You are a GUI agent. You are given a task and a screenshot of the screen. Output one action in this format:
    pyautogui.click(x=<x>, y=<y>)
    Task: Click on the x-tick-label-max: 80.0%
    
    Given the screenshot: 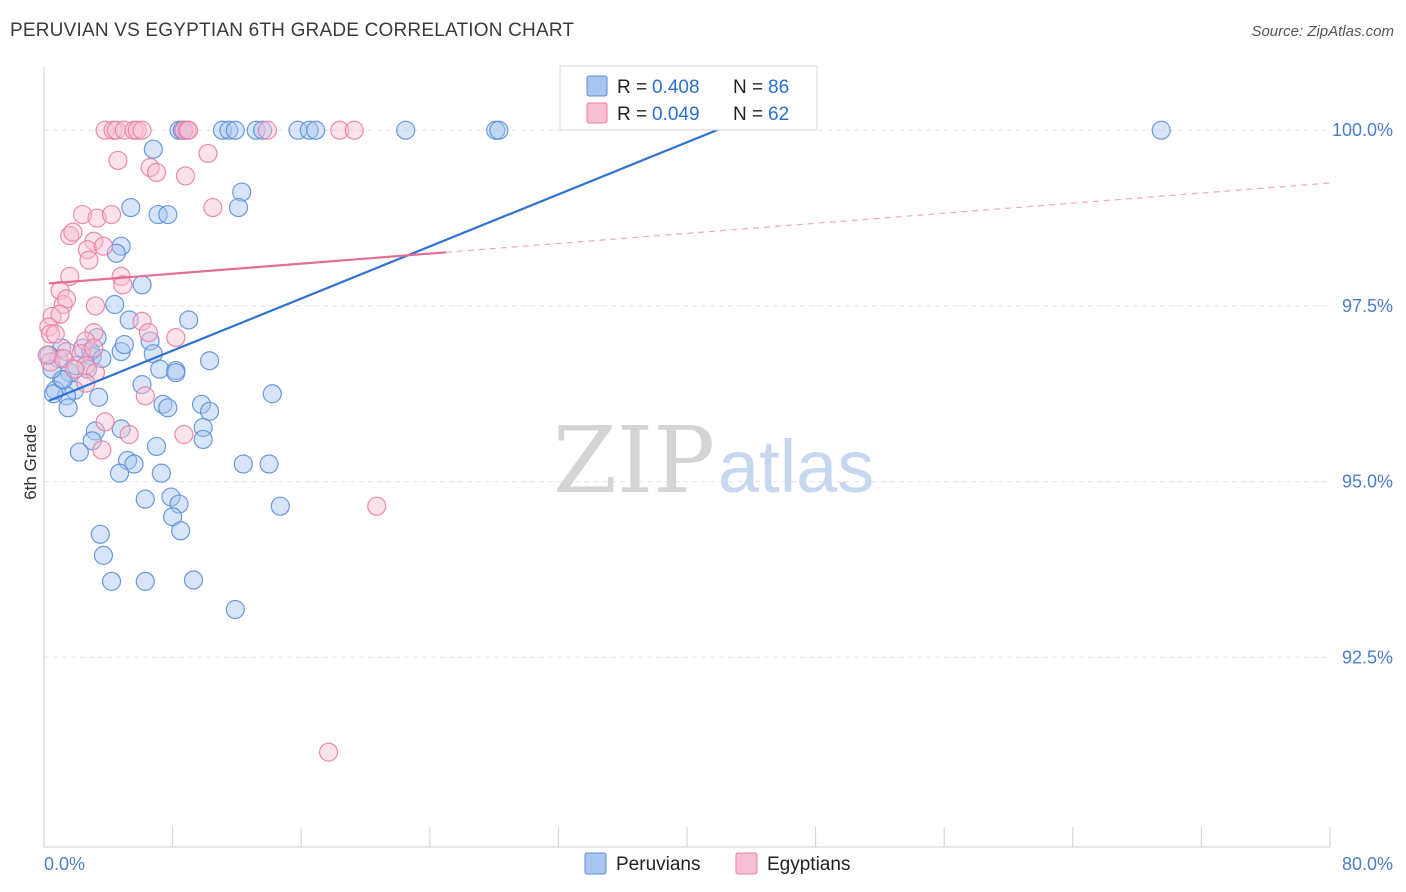 What is the action you would take?
    pyautogui.click(x=1367, y=864)
    